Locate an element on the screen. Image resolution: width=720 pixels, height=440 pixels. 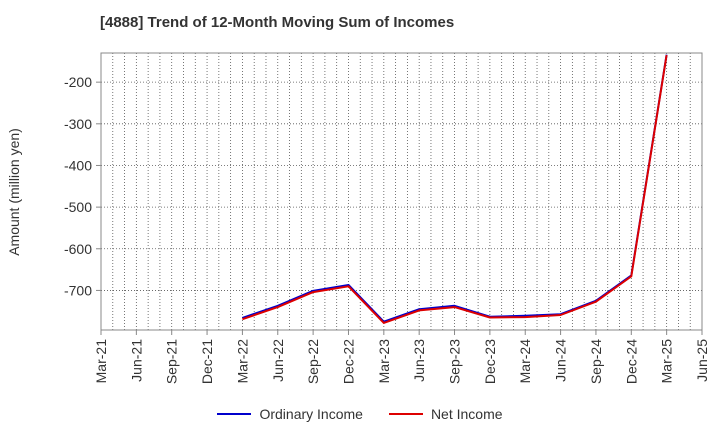
y-tick-label: -500 is located at coordinates (78, 207).